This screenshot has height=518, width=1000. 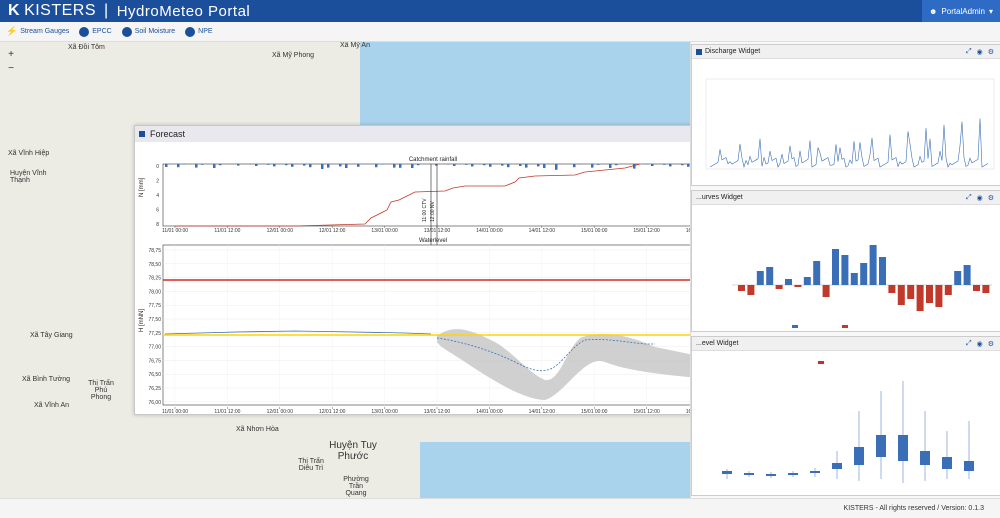 I want to click on portal-title: HydroMeteo Portal, so click(x=183, y=11).